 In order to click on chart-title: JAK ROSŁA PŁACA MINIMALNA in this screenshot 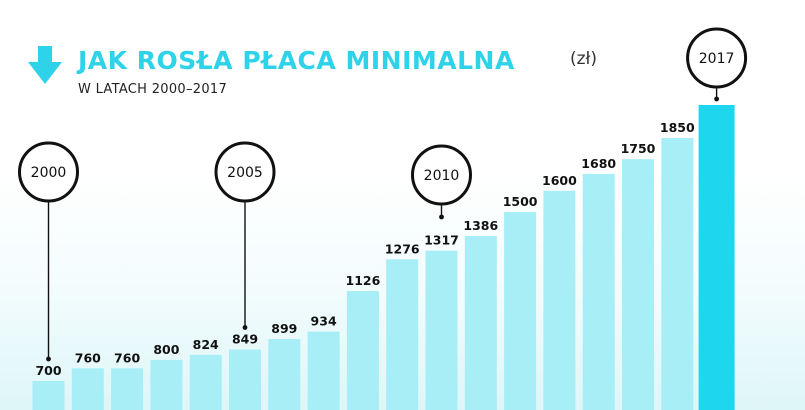, I will do `click(296, 60)`.